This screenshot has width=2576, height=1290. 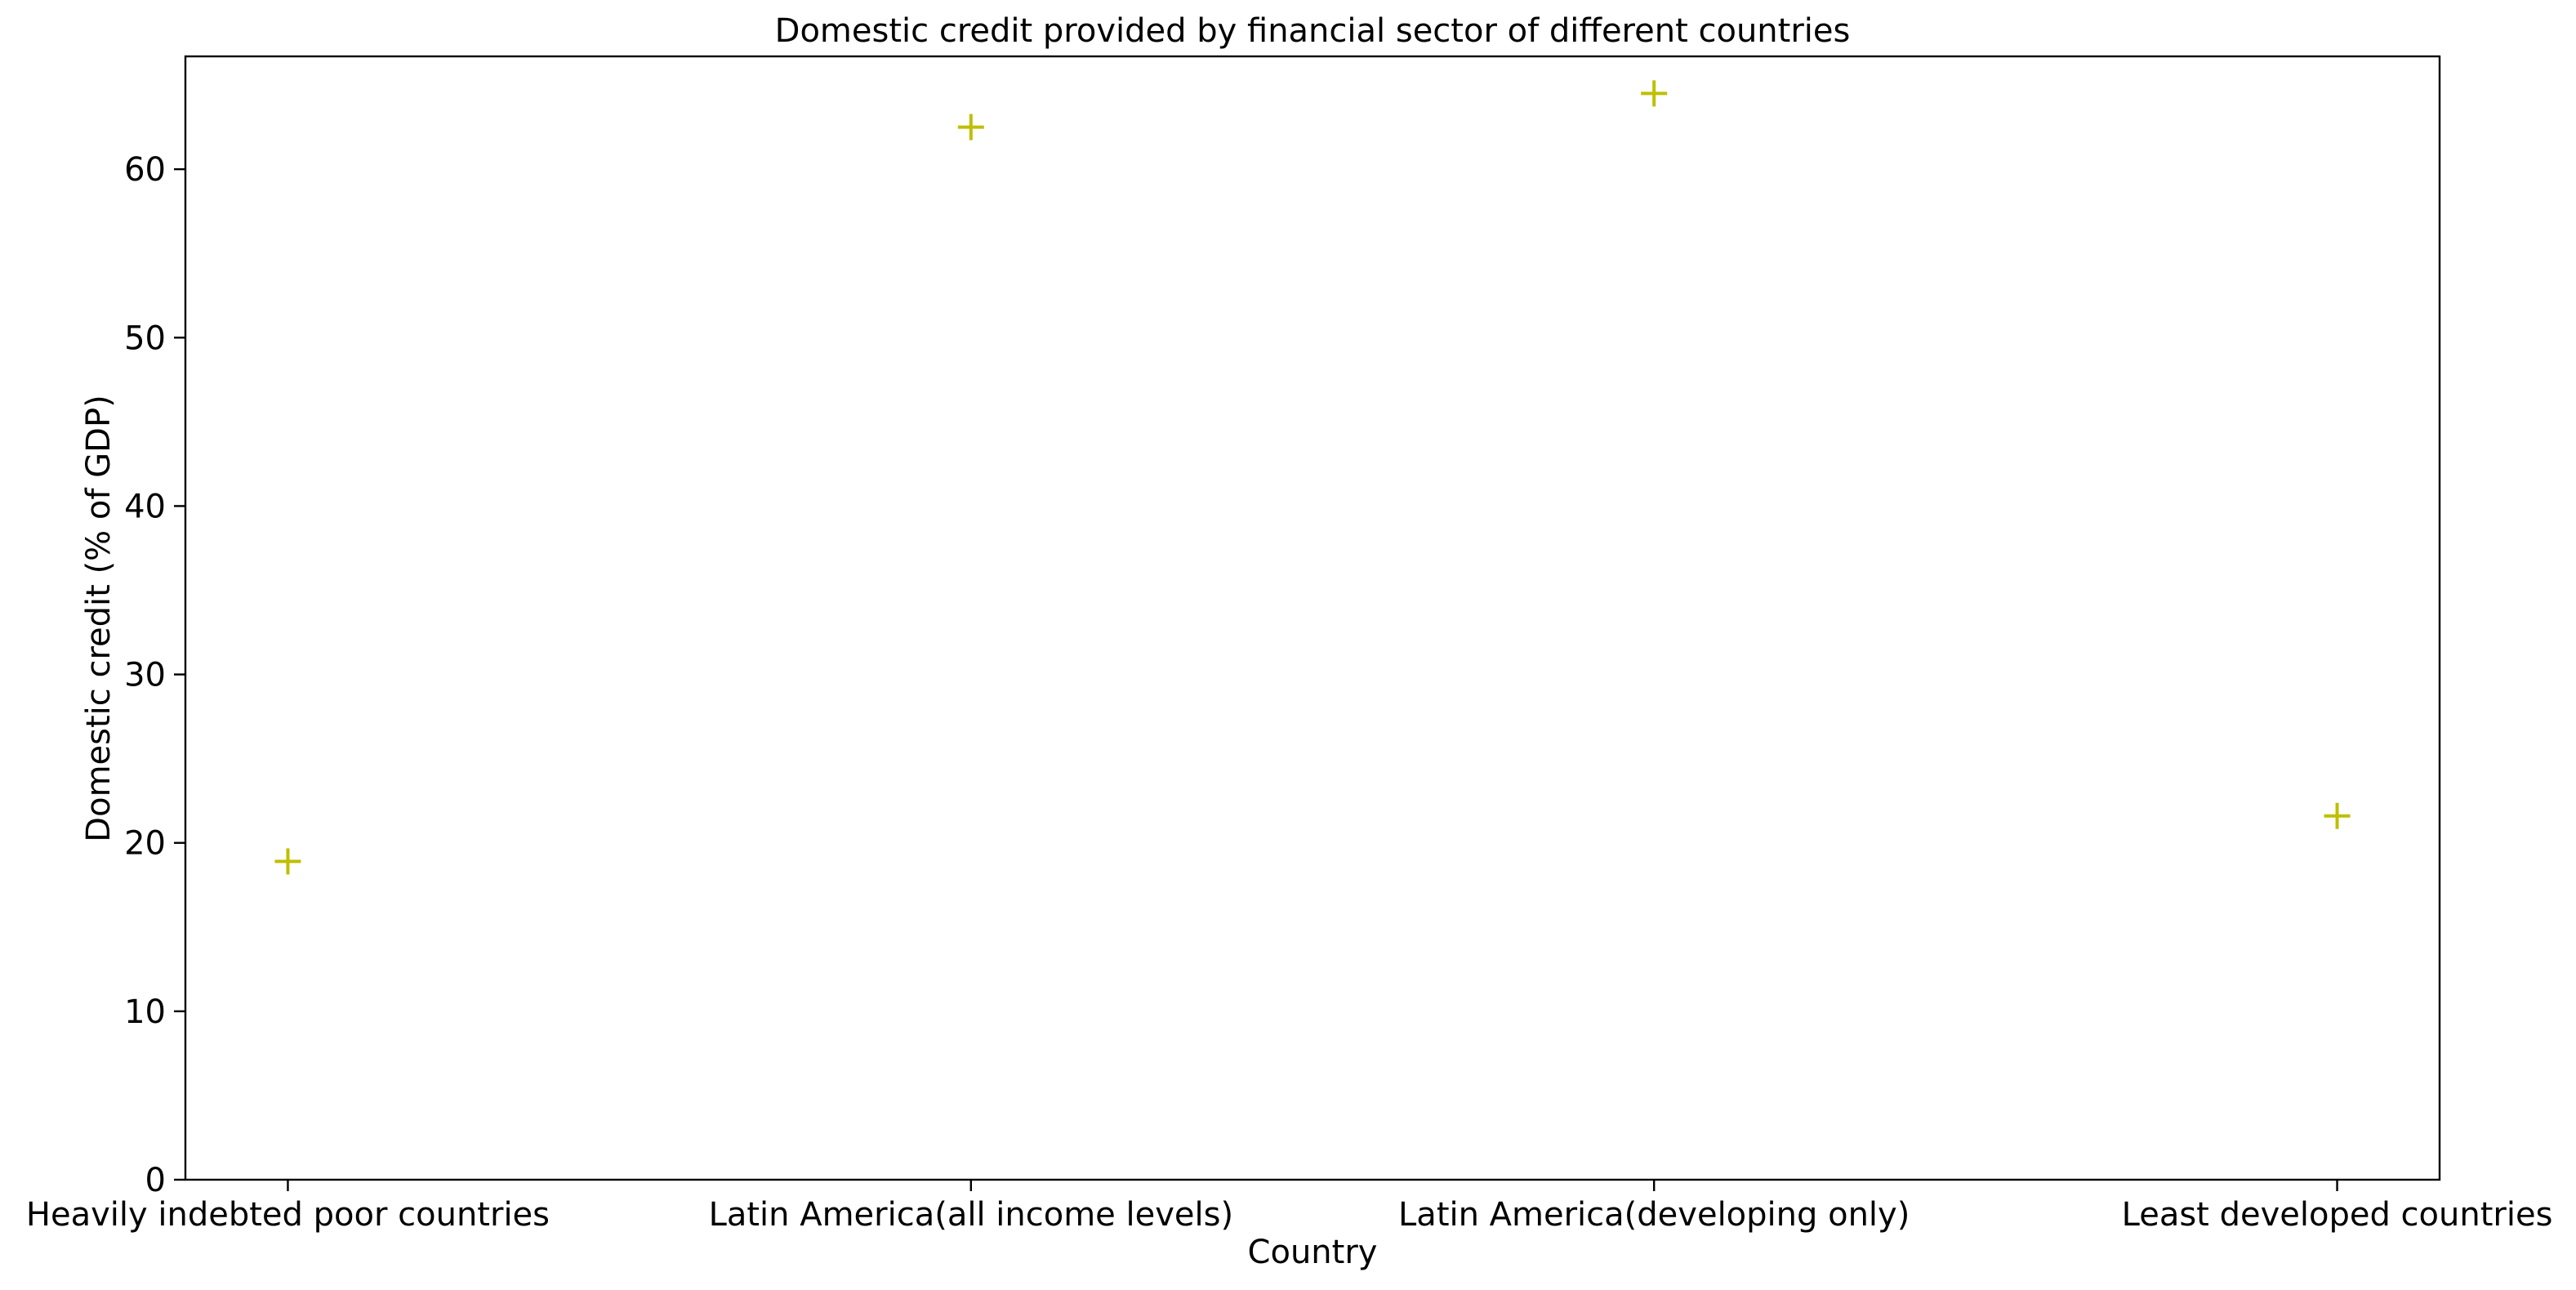 I want to click on x-tick-label: Least developed countries, so click(x=2337, y=1215).